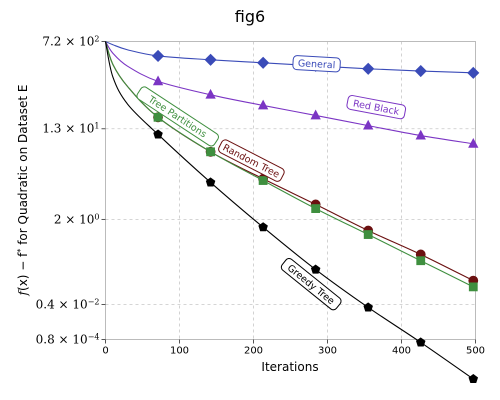 Image resolution: width=500 pixels, height=400 pixels. I want to click on y-tick-mantissa: 0.8 × 10, so click(62, 339).